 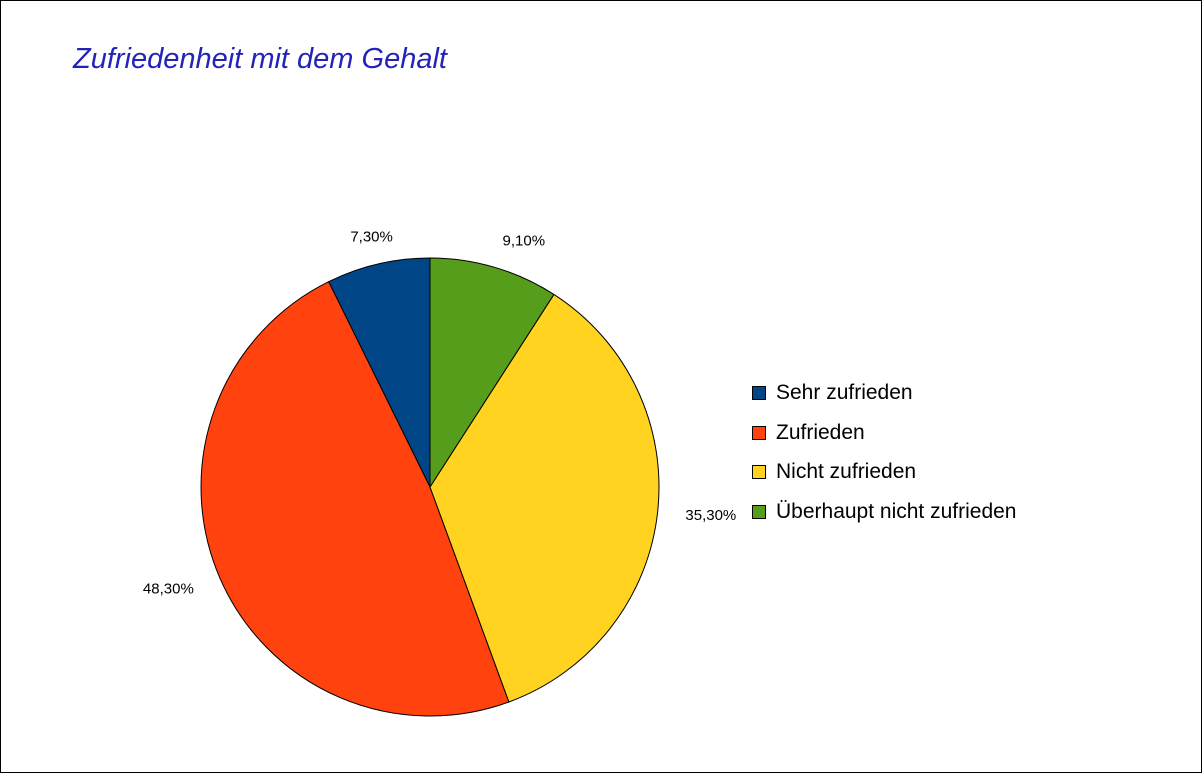 I want to click on legend-item-zufrieden: Zufrieden, so click(x=808, y=433).